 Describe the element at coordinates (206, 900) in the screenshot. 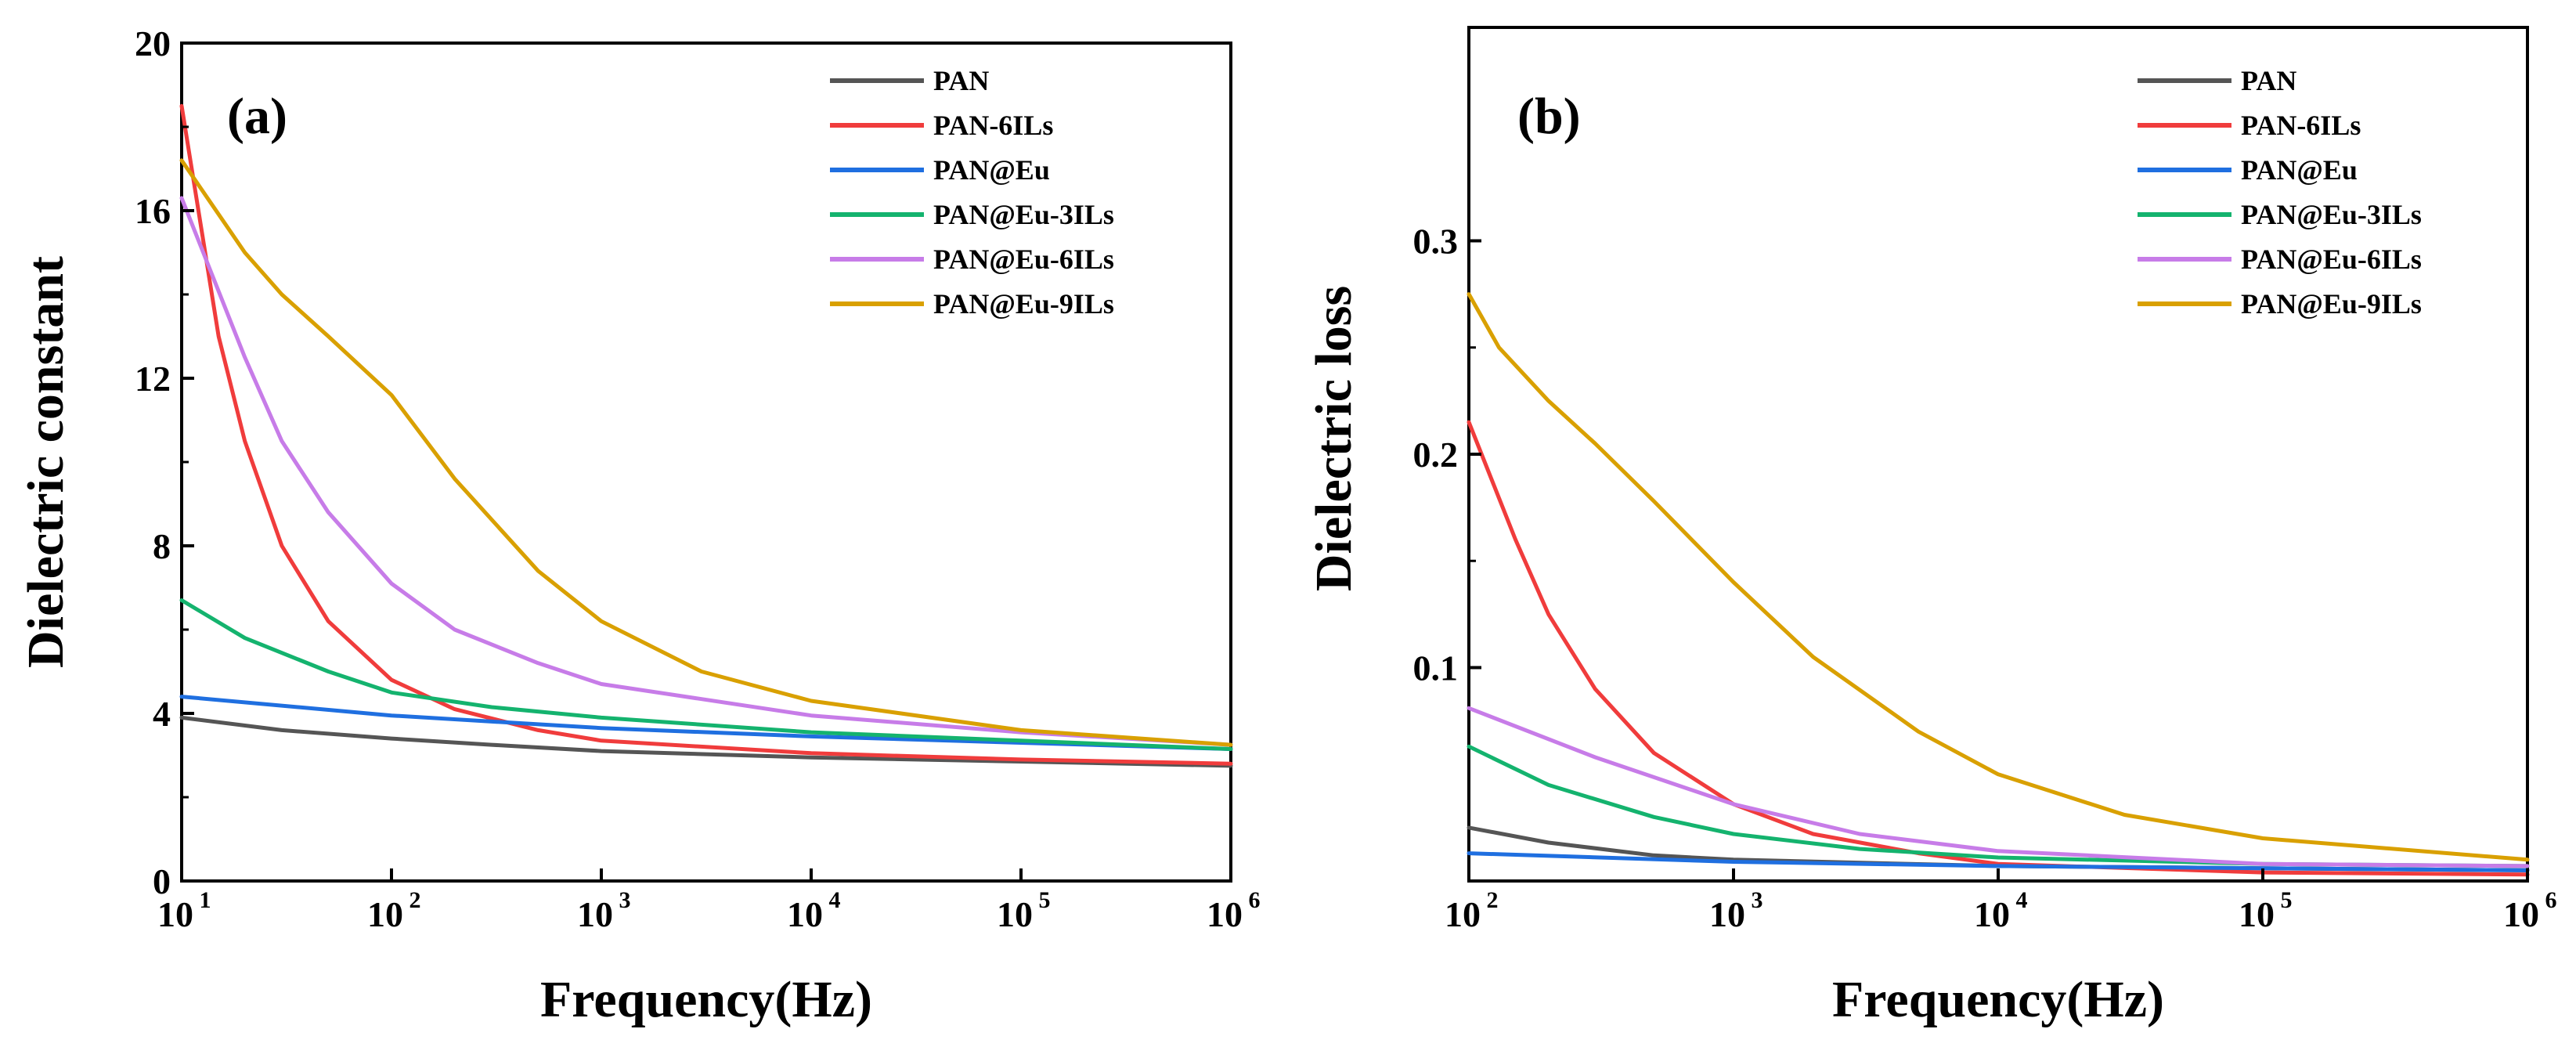

I see `x-tick-exp-a-0: 1` at that location.